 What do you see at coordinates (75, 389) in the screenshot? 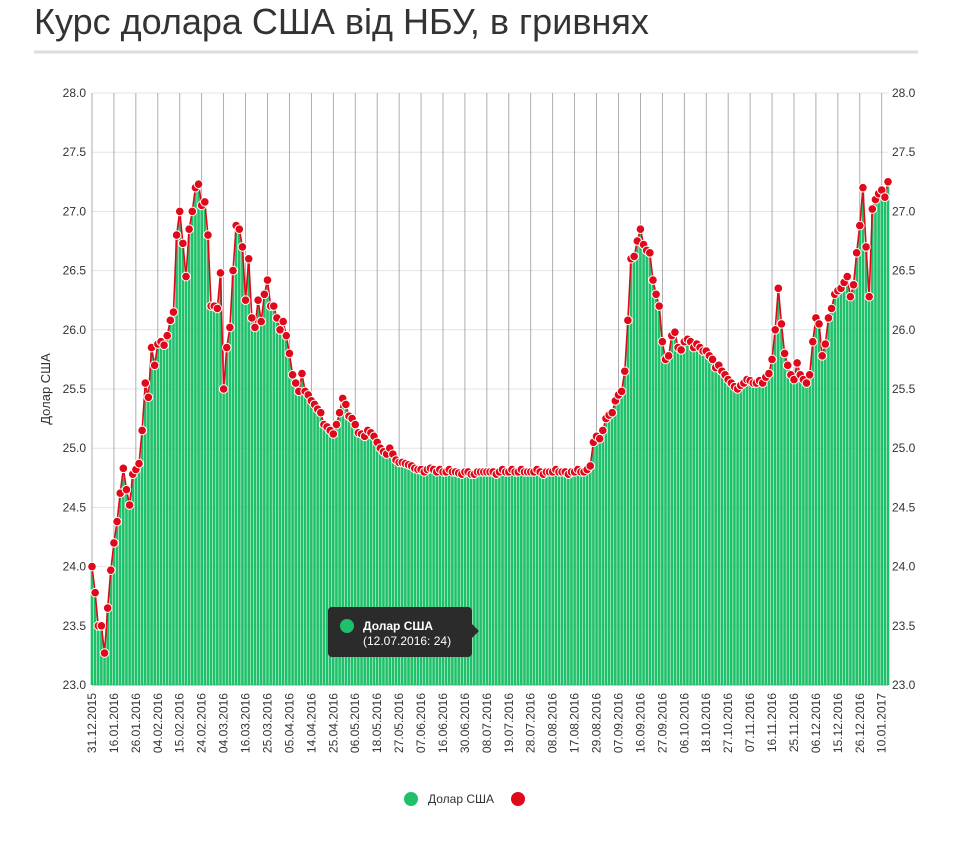
I see `y-tick-label: 25.5` at bounding box center [75, 389].